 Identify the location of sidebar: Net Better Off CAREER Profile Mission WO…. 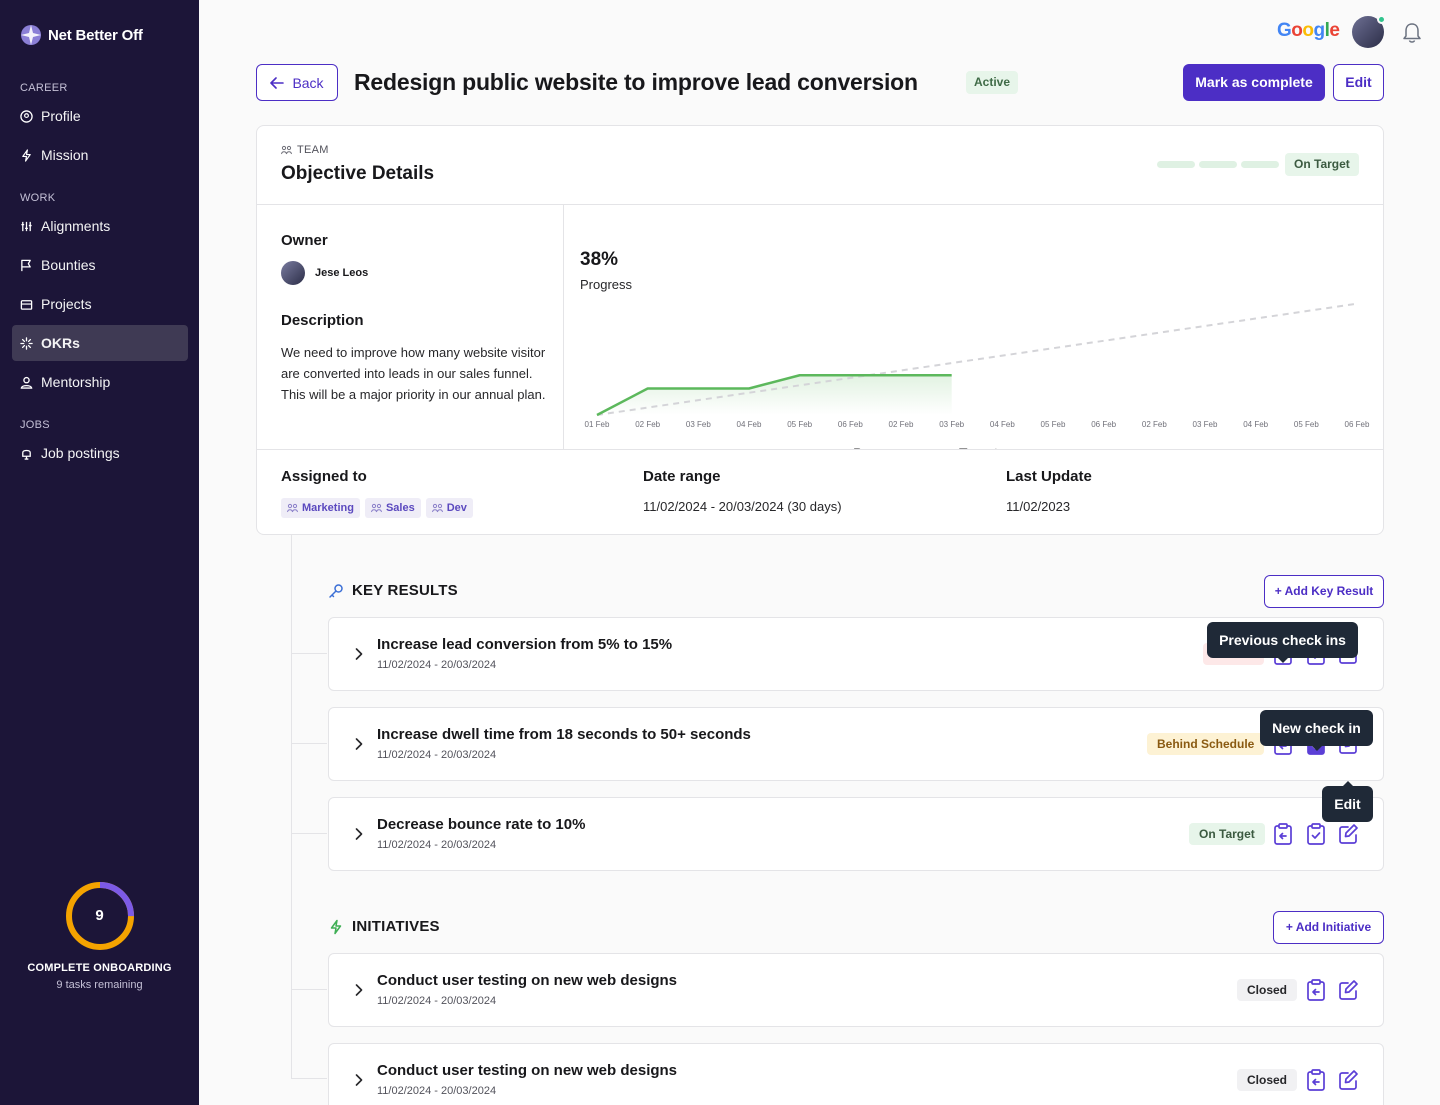
(99, 552).